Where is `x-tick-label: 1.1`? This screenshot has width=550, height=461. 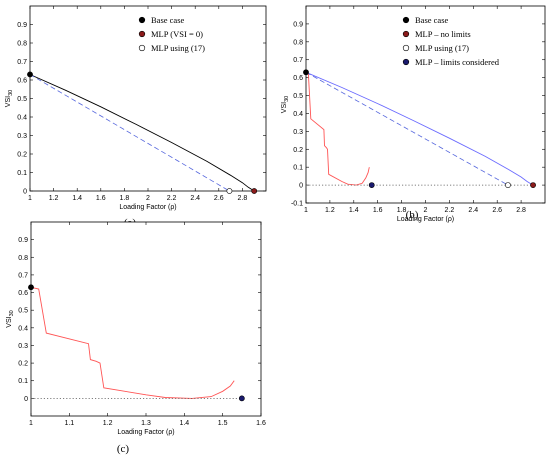 x-tick-label: 1.1 is located at coordinates (69, 423).